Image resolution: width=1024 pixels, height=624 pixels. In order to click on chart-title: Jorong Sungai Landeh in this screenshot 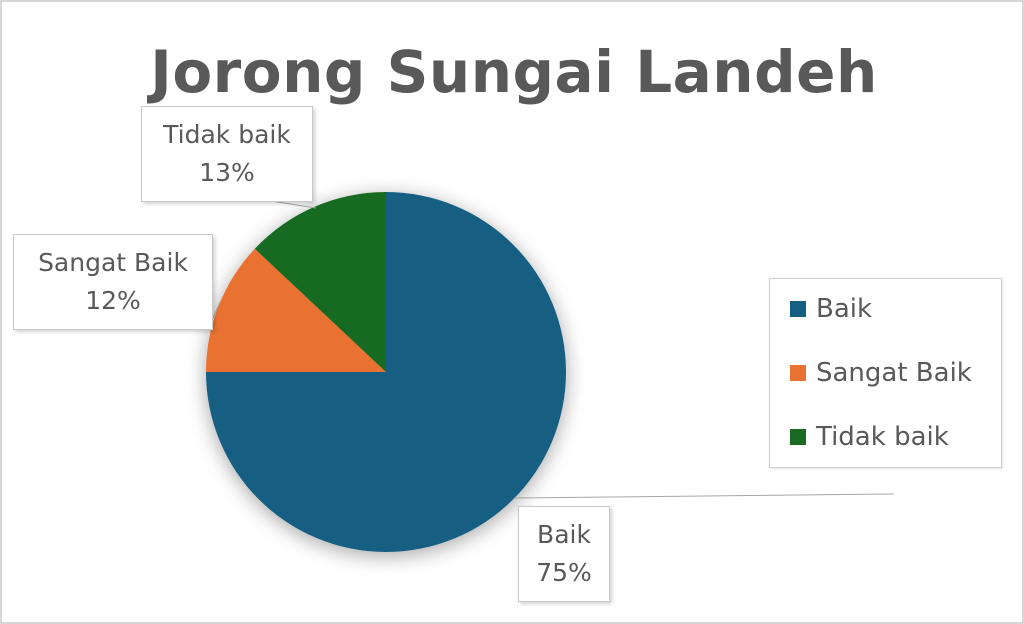, I will do `click(514, 72)`.